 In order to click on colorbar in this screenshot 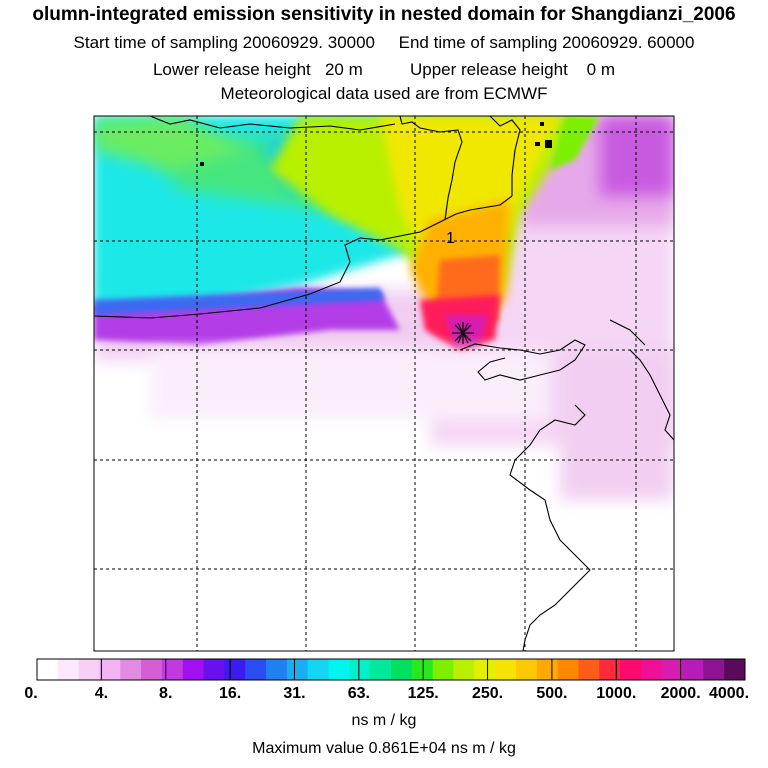, I will do `click(391, 669)`.